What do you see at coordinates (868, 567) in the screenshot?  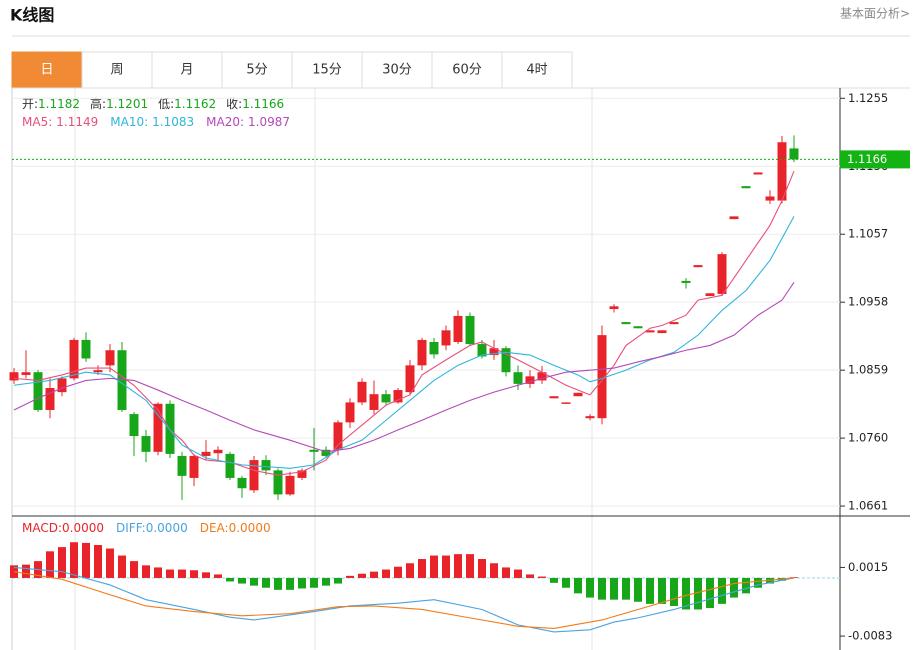 I see `y-tick-label: 0.0015` at bounding box center [868, 567].